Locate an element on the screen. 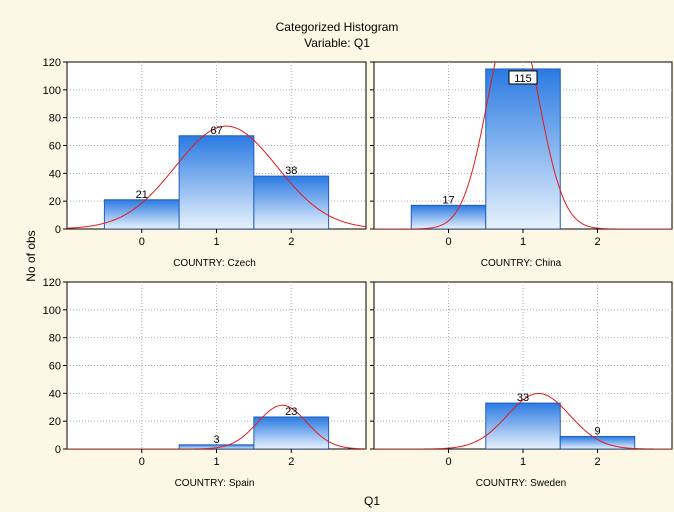 The height and width of the screenshot is (512, 674). panel-category-label: COUNTRY: Sweden is located at coordinates (521, 483).